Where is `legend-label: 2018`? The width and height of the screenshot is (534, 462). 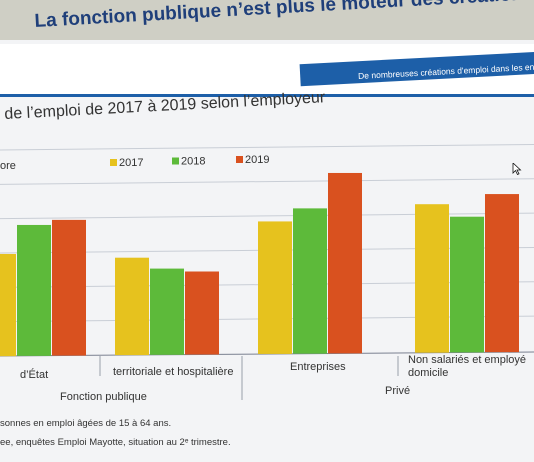
legend-label: 2018 is located at coordinates (193, 162).